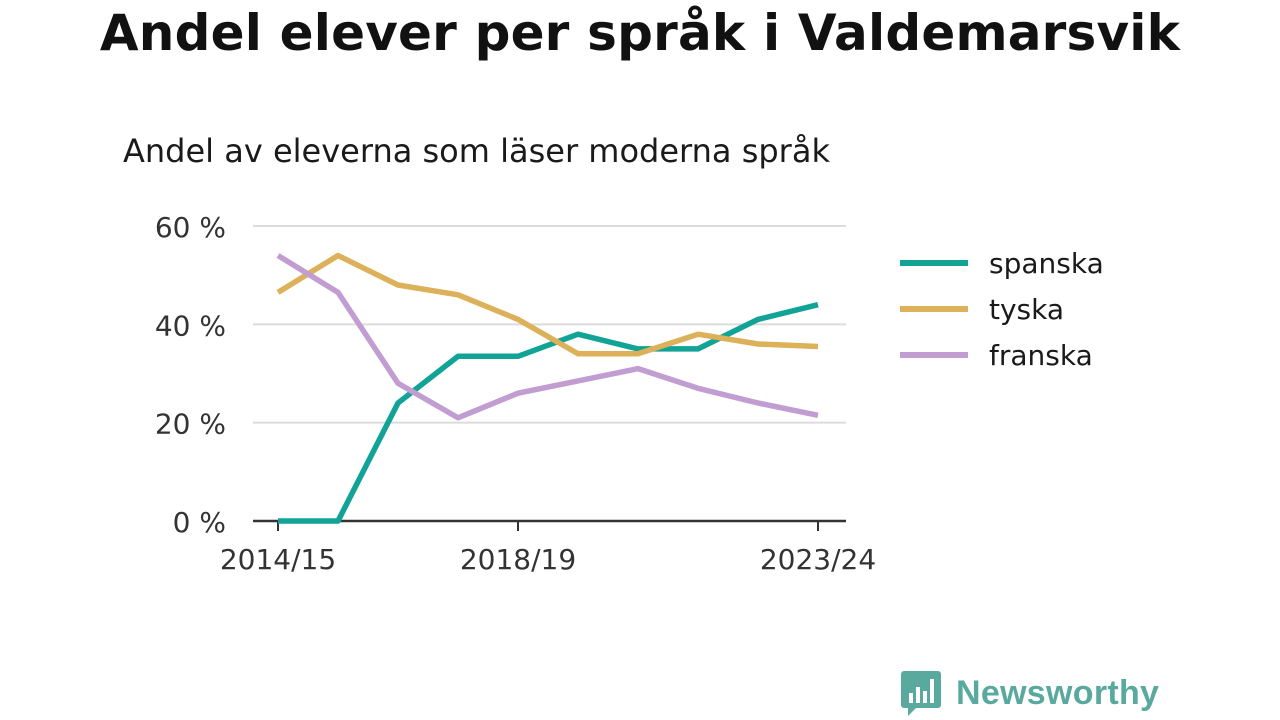 The image size is (1280, 720). Describe the element at coordinates (818, 559) in the screenshot. I see `x-tick-label: 2023/24` at that location.